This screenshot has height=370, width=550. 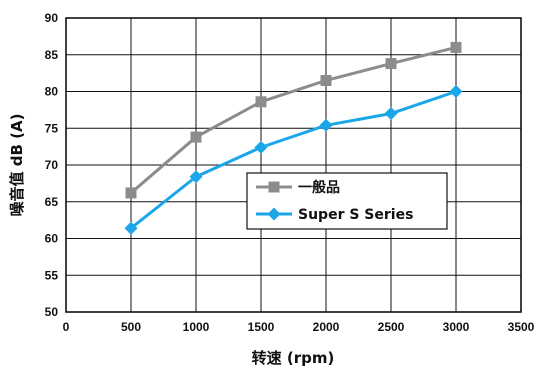 What do you see at coordinates (319, 187) in the screenshot?
I see `legend-label: 一般品` at bounding box center [319, 187].